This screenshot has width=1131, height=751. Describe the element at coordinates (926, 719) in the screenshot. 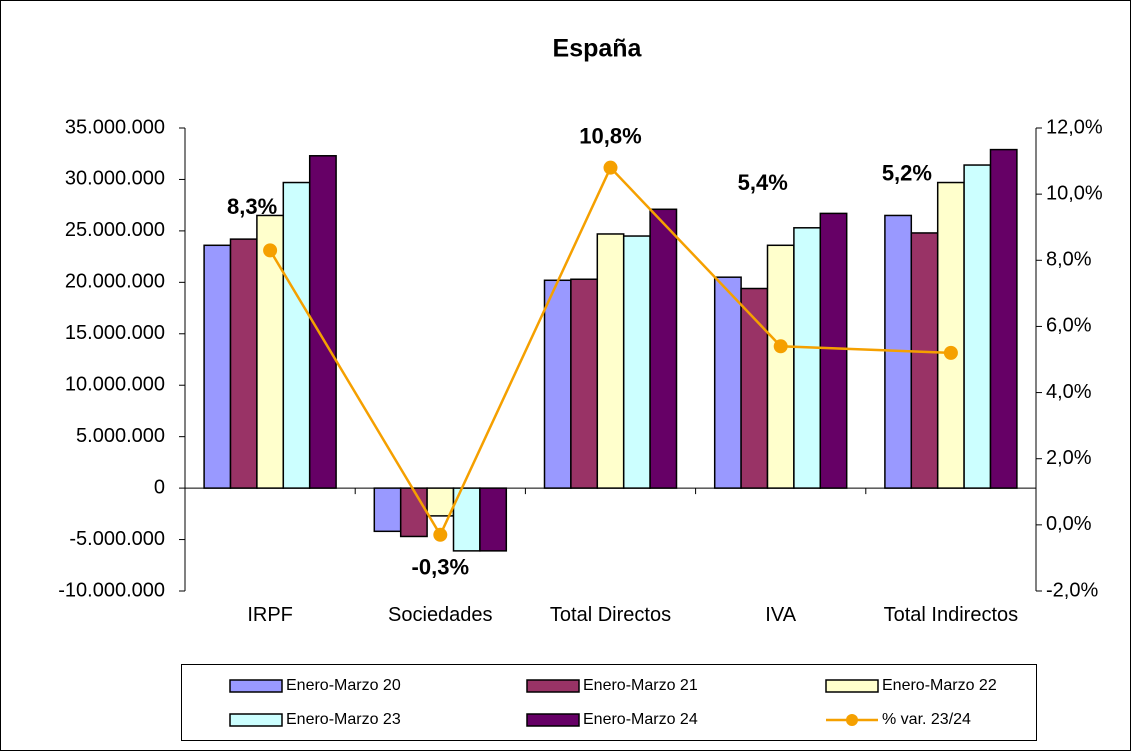

I see `legend-label: % var. 23/24` at that location.